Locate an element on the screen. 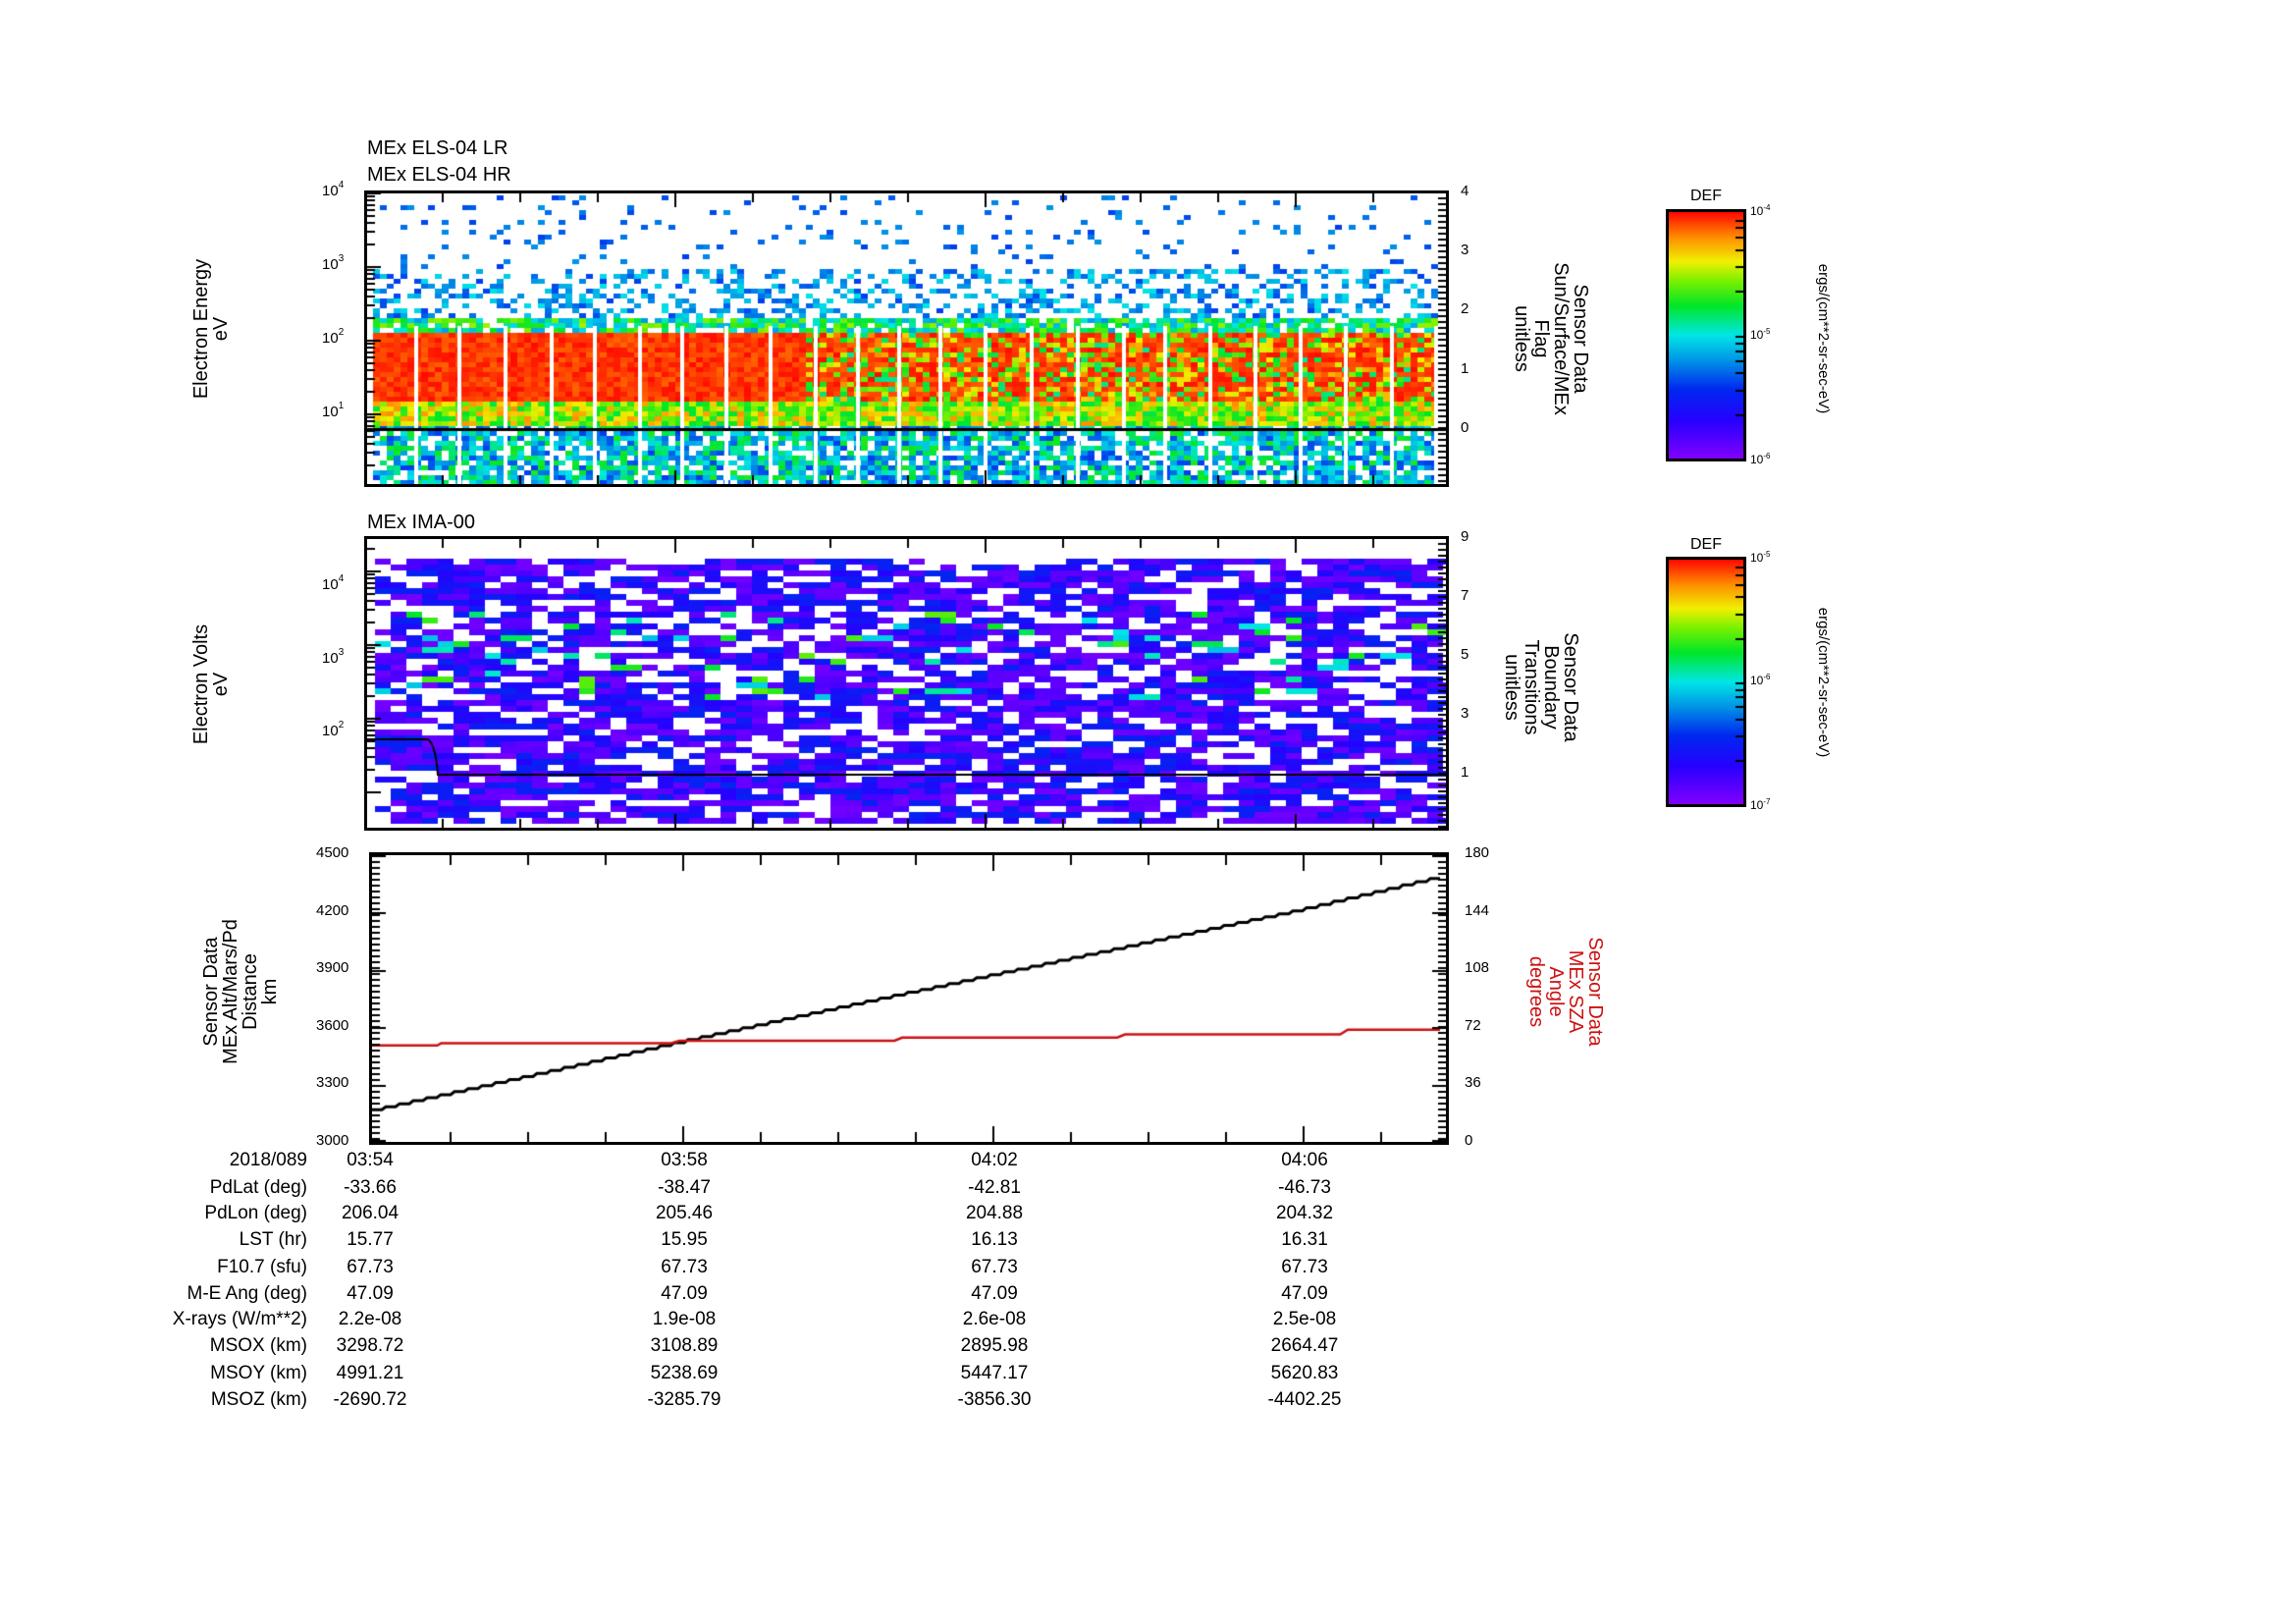 The height and width of the screenshot is (1623, 2296). row-label-msoz: MSOZ (km) is located at coordinates (258, 1400).